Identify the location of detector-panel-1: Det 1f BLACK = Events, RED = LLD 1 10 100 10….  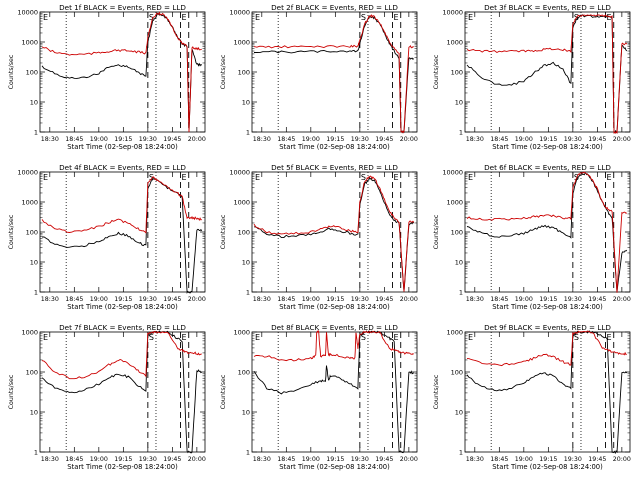
(107, 77).